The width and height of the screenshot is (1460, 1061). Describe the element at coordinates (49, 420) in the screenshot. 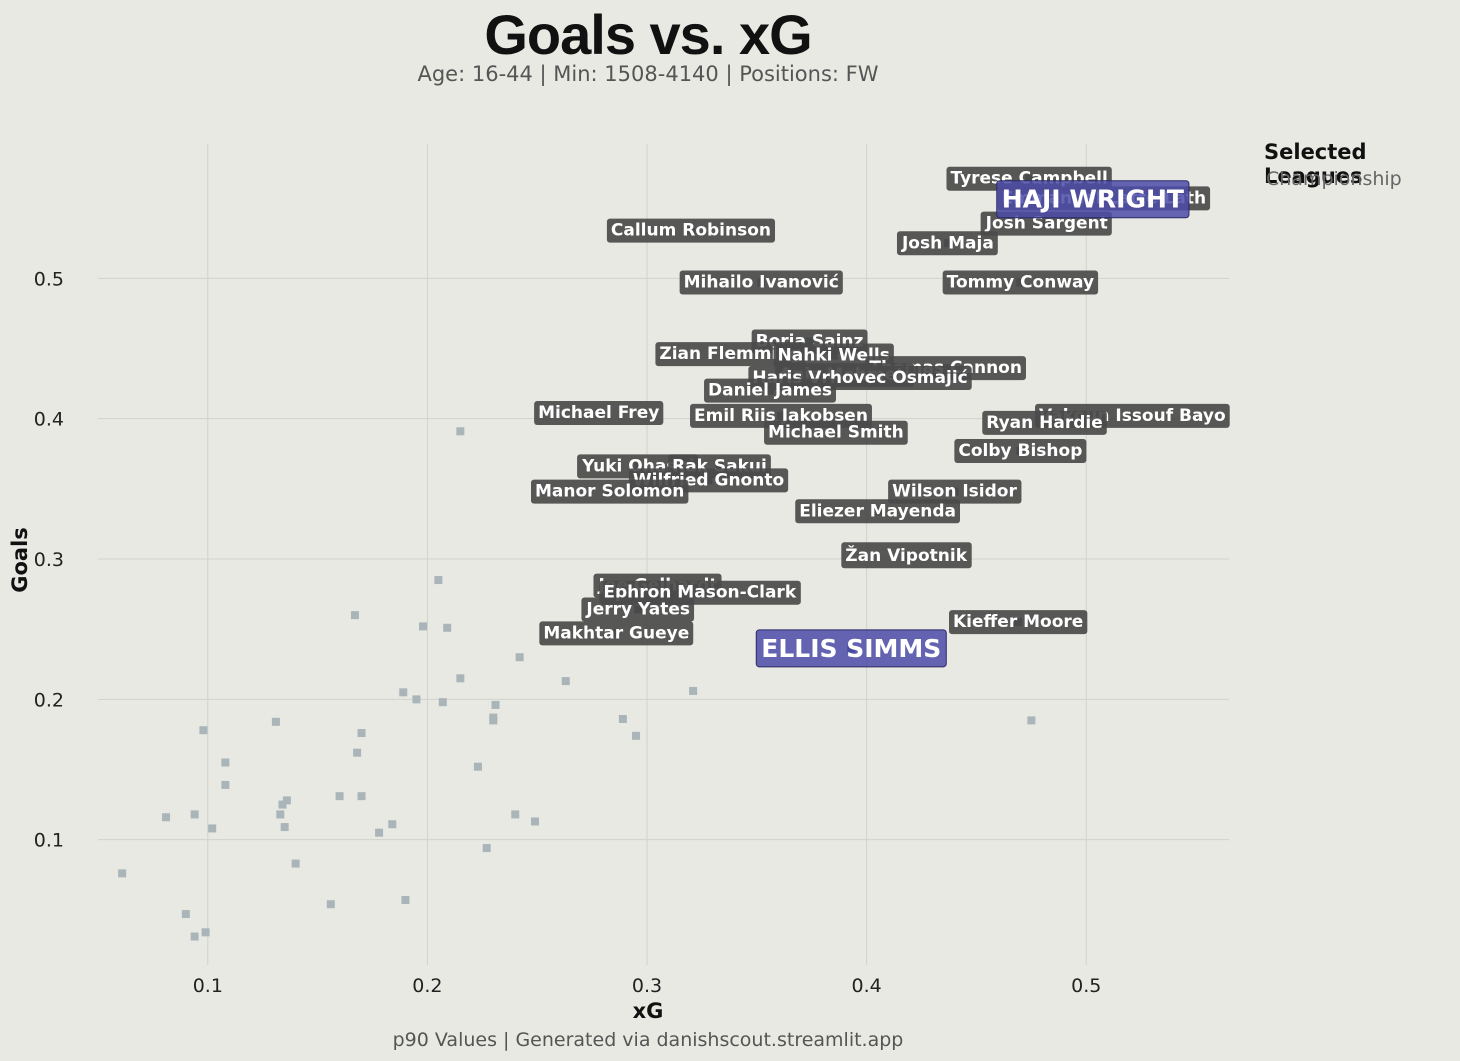

I see `y-tick-label: 0.4` at that location.